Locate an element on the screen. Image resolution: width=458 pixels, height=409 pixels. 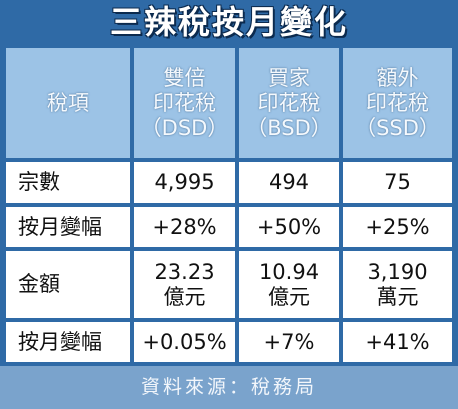
cell-text: 金額 is located at coordinates (39, 284).